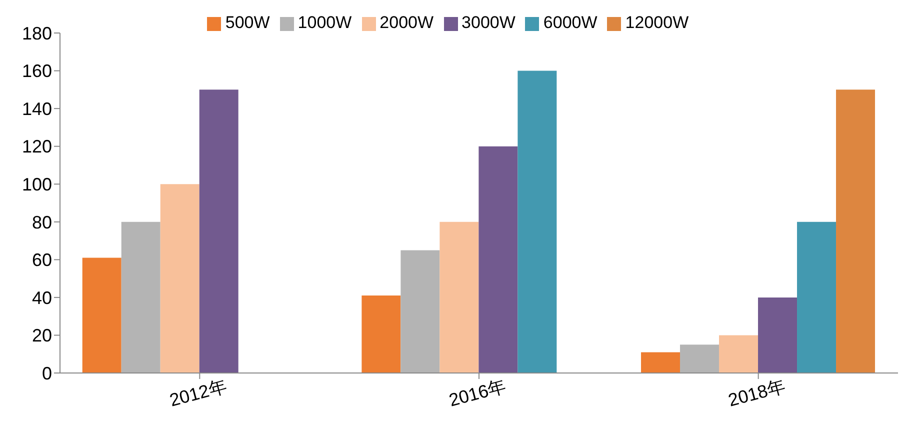 The height and width of the screenshot is (431, 908). Describe the element at coordinates (489, 22) in the screenshot. I see `legend-label: 3000W` at that location.